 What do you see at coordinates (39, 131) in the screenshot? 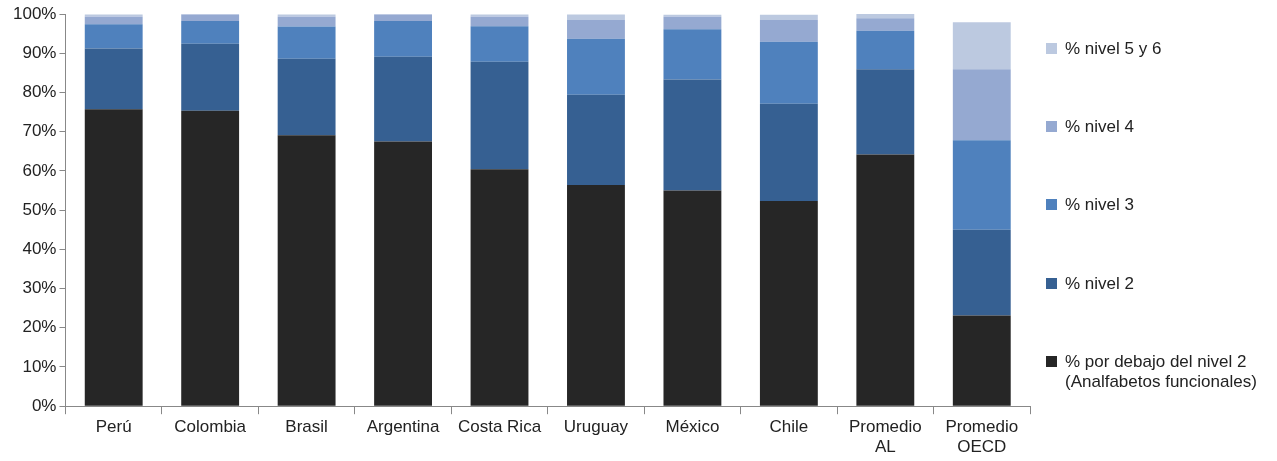
I see `y-tick-label: 70%` at bounding box center [39, 131].